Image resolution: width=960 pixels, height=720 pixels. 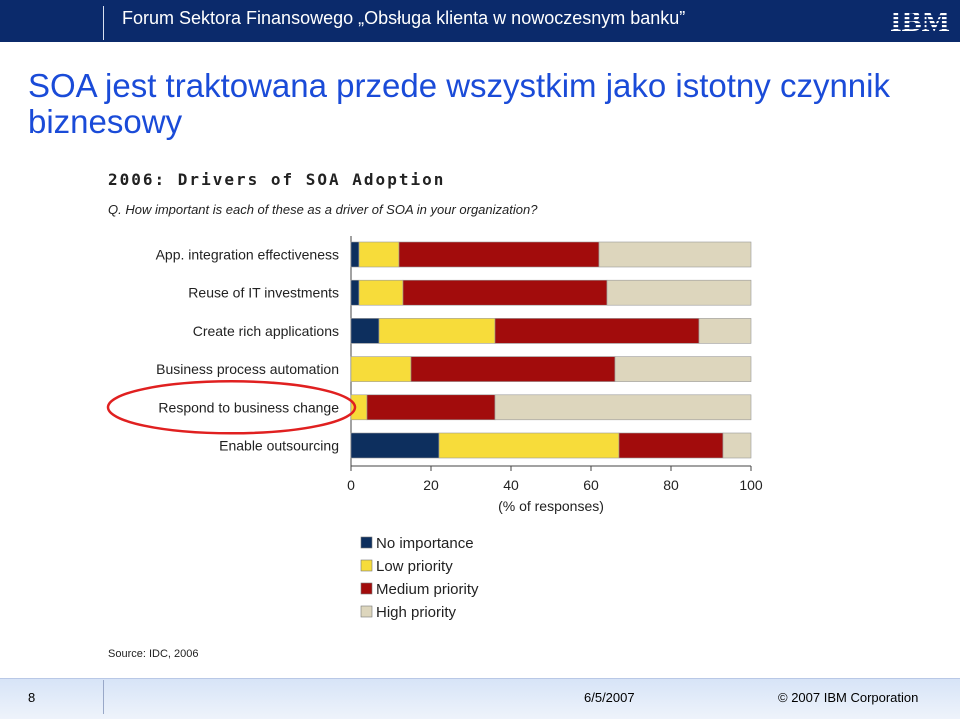 I want to click on x-tick-label: 100, so click(x=751, y=485).